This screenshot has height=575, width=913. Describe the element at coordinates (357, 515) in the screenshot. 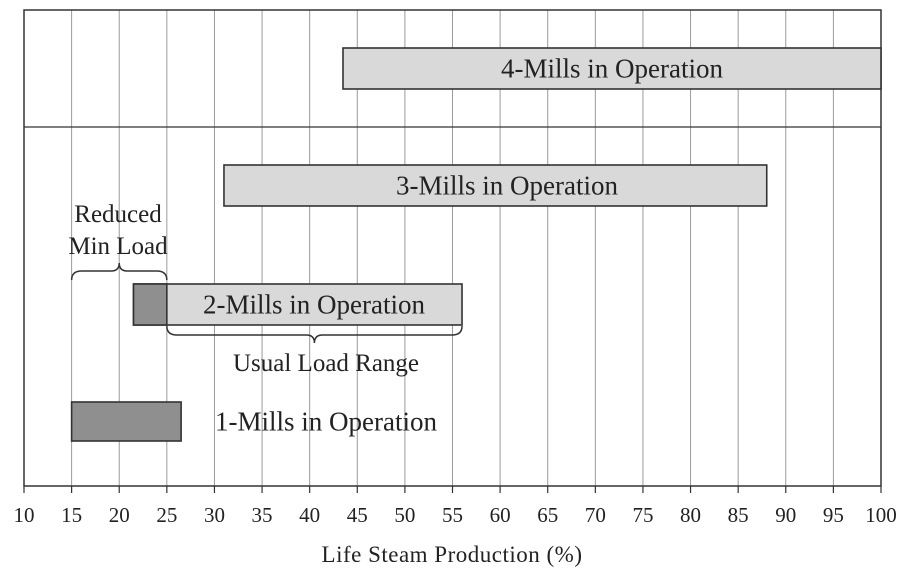

I see `x-tick-label-45: 45` at that location.